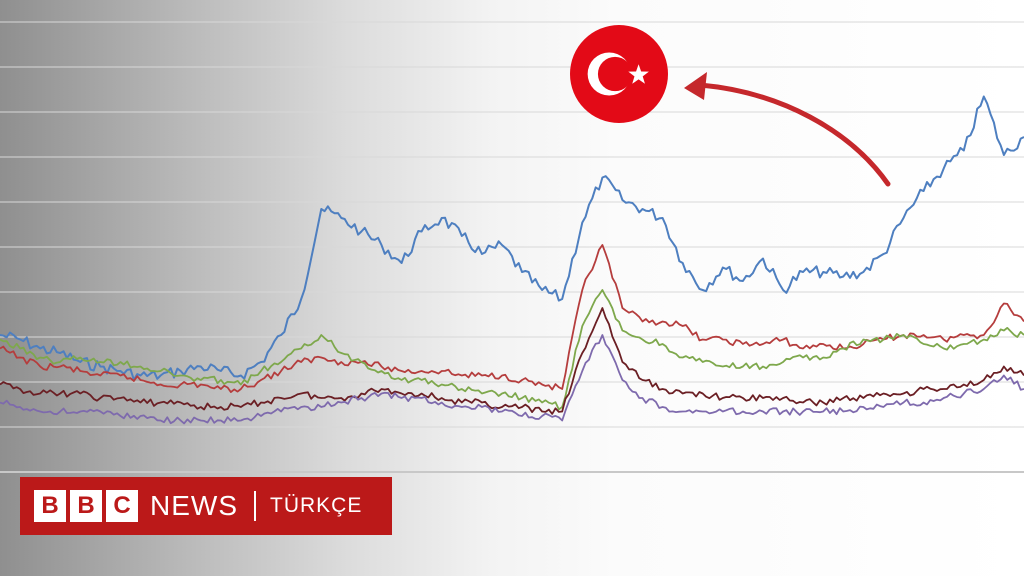 The width and height of the screenshot is (1024, 576). I want to click on logo-block-b1: B, so click(50, 506).